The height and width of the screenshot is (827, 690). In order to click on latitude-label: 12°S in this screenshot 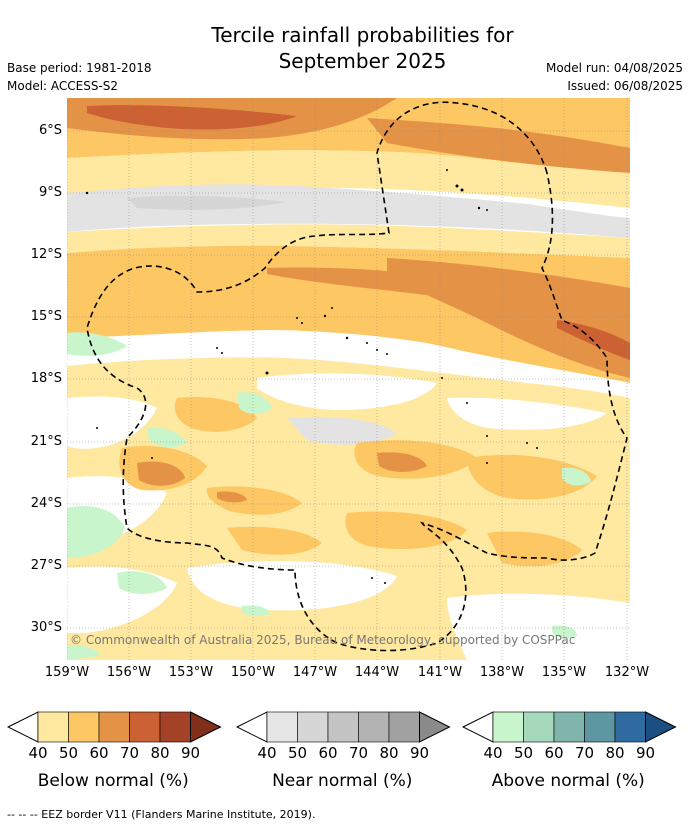, I will do `click(46, 254)`.